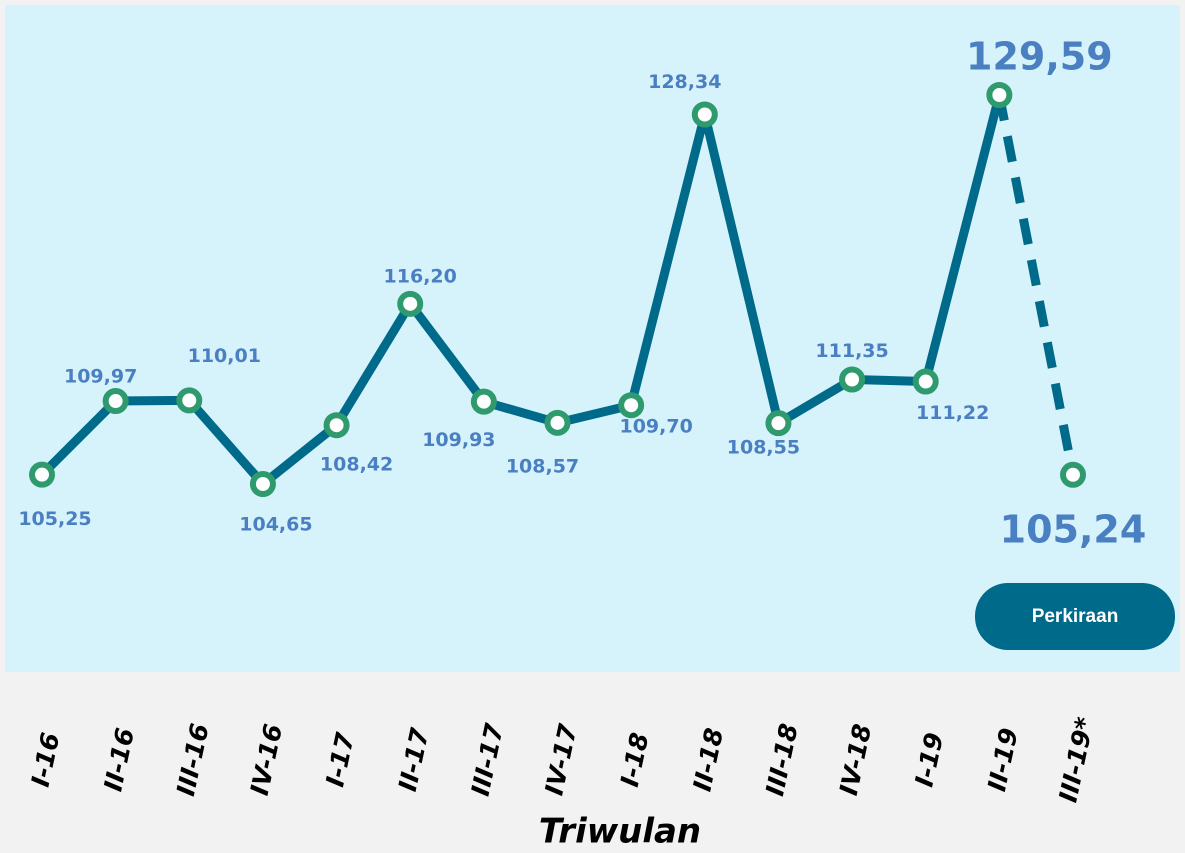 The height and width of the screenshot is (853, 1185). What do you see at coordinates (100, 377) in the screenshot?
I see `data-label: 109,97` at bounding box center [100, 377].